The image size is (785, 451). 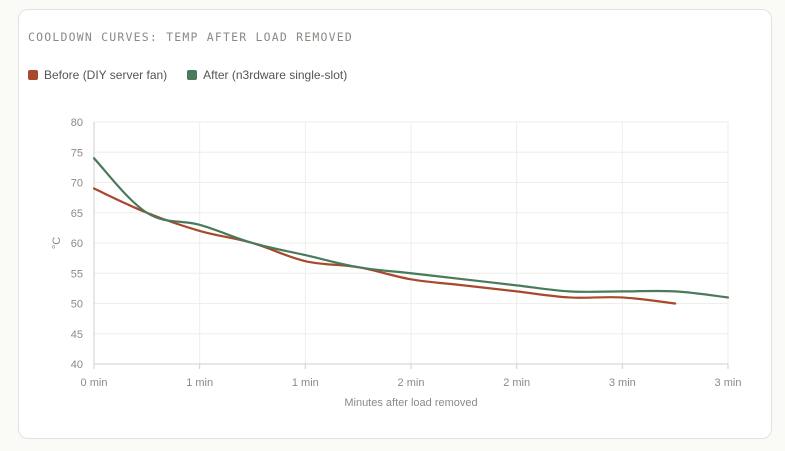 What do you see at coordinates (190, 37) in the screenshot?
I see `chart-title: COOLDOWN CURVES: TEMP AFTER LOAD REMOVED` at bounding box center [190, 37].